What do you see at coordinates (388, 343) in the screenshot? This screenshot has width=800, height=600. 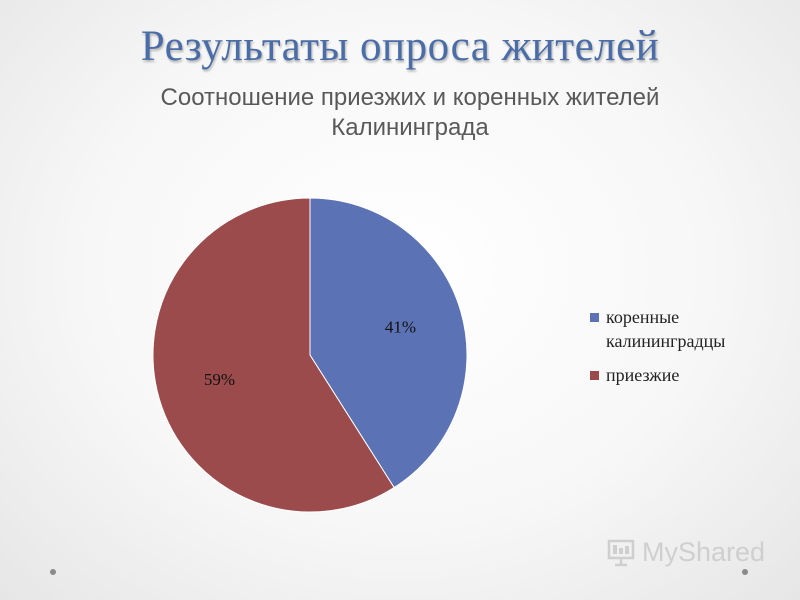 I see `pie-slice-native` at bounding box center [388, 343].